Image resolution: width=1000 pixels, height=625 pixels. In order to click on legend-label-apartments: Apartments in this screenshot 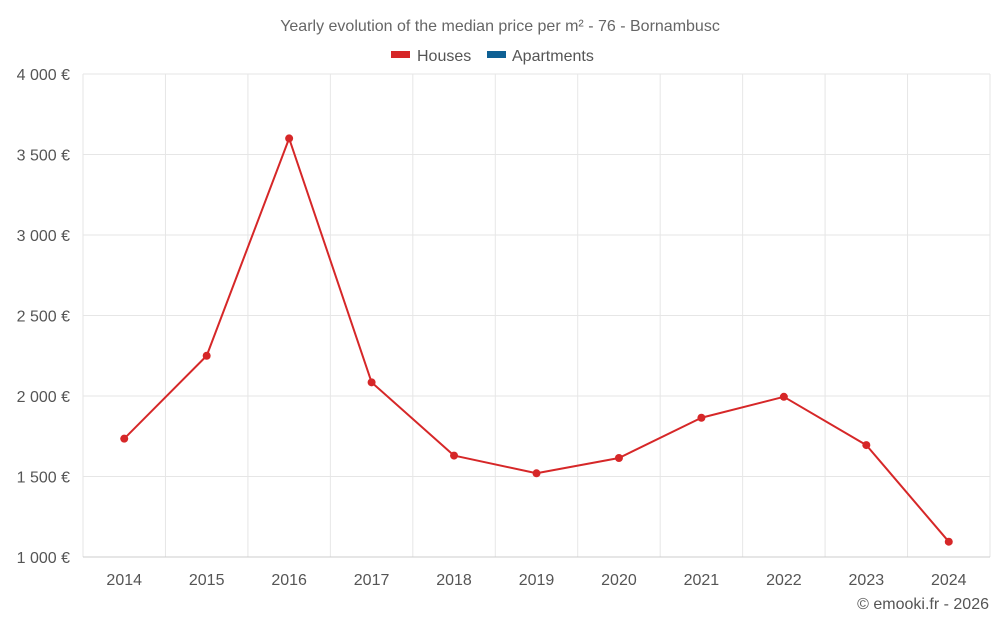, I will do `click(553, 56)`.